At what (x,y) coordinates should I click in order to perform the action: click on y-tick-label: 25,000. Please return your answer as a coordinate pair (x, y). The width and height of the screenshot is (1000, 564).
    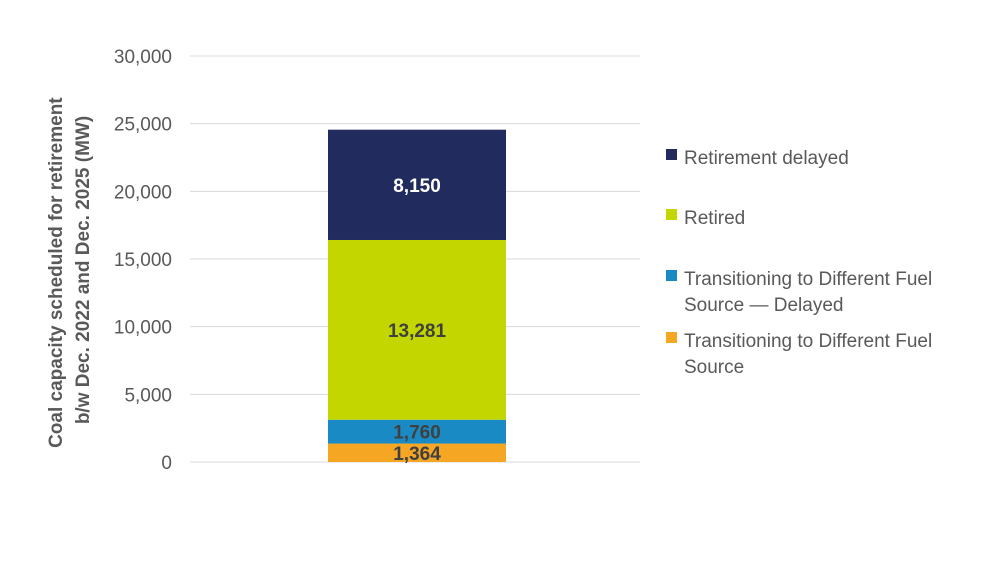
    Looking at the image, I should click on (143, 125).